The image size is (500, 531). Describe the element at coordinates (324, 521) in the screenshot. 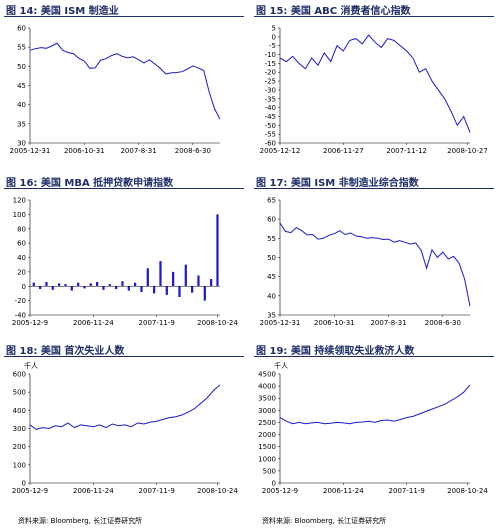

I see `source-note-right: 资料来源: Bloomberg, 长江证券研究所` at that location.